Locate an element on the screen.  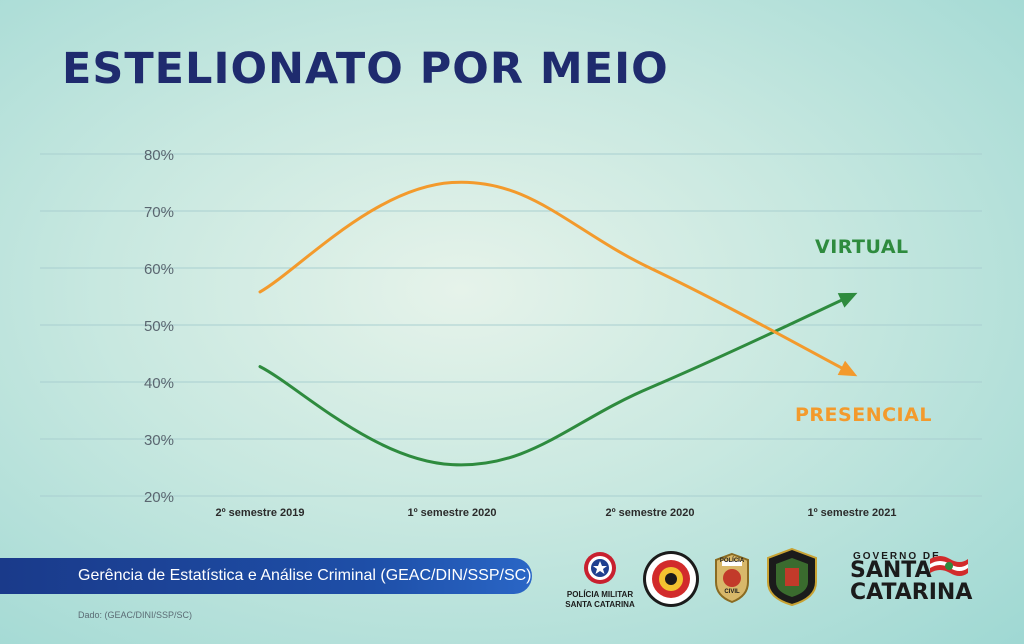
pm-line1: POLÍCIA MILITAR is located at coordinates (600, 594).